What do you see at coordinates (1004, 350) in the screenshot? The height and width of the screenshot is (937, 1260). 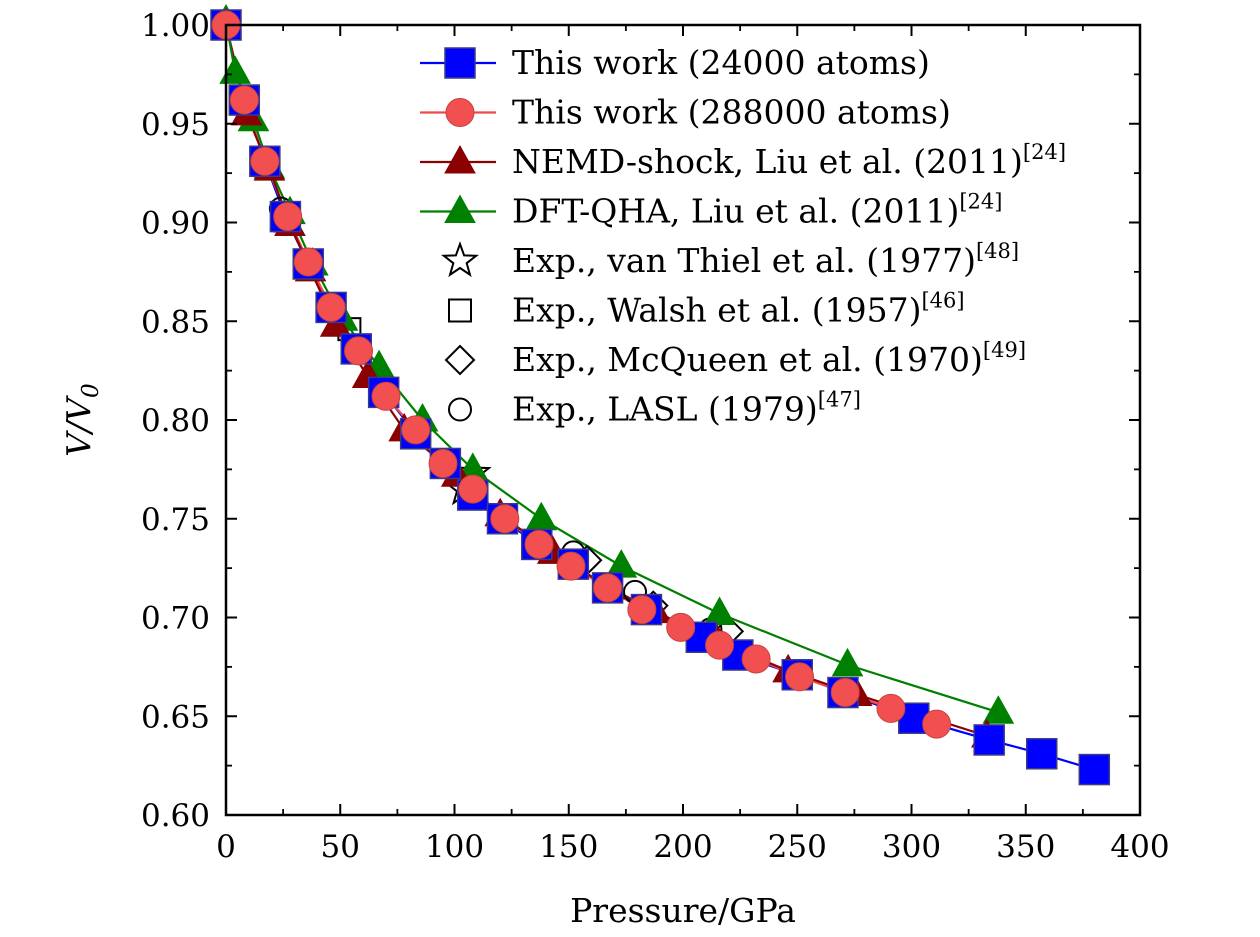 I see `legend-reference: [49]` at bounding box center [1004, 350].